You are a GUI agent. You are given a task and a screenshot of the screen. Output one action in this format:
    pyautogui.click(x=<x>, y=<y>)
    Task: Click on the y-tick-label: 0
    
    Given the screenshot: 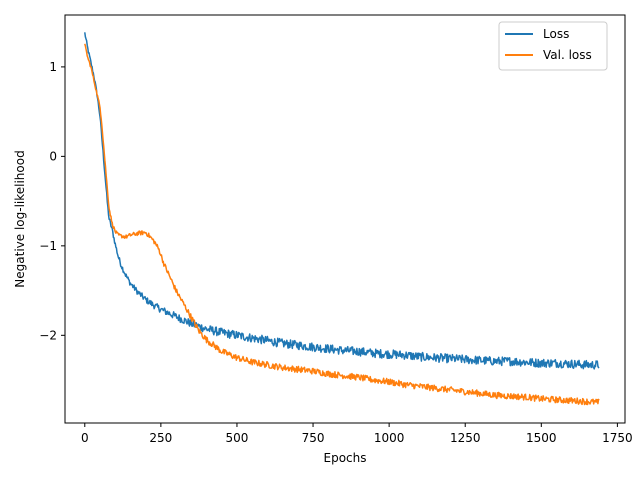 What is the action you would take?
    pyautogui.click(x=53, y=156)
    